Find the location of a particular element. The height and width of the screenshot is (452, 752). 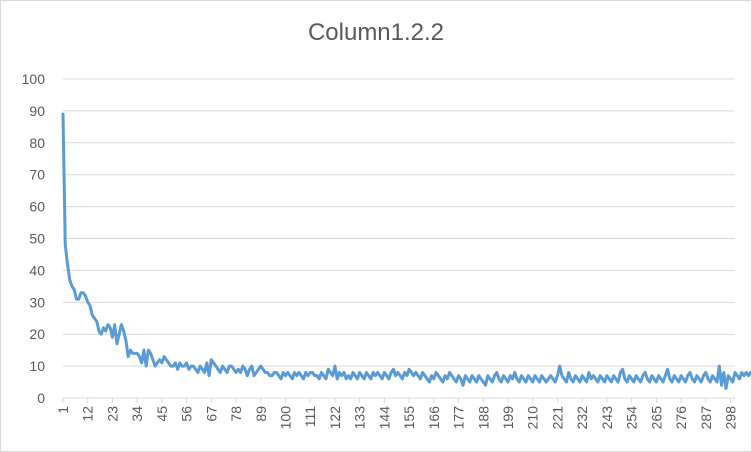

x-tick-label: 12 is located at coordinates (88, 414).